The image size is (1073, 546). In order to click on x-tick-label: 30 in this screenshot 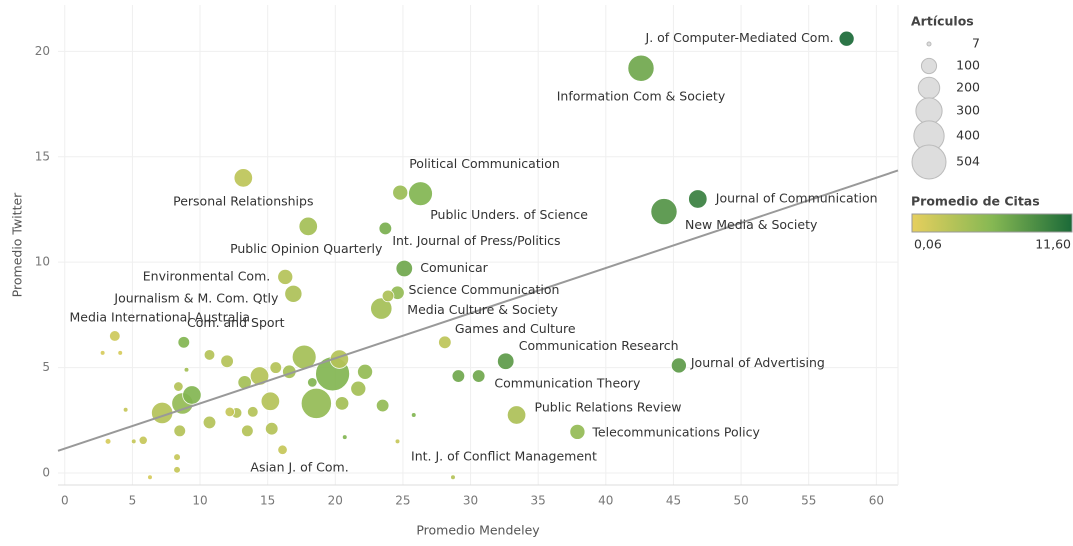, I will do `click(470, 501)`.